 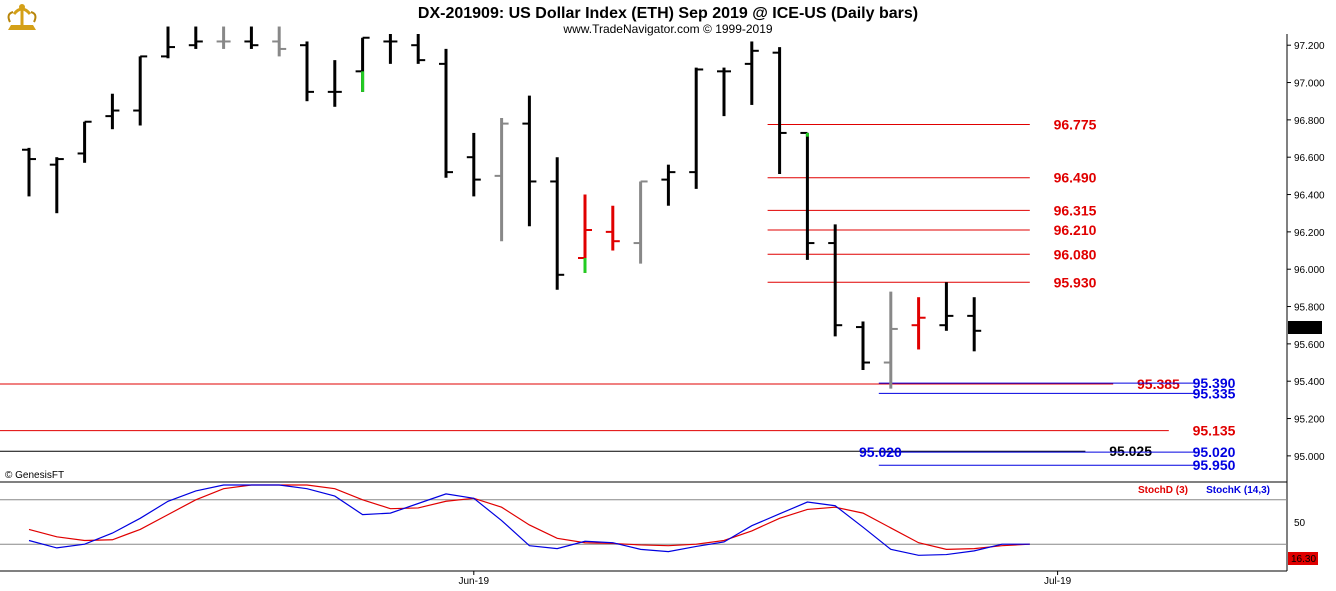 What do you see at coordinates (1214, 465) in the screenshot?
I see `price-level-label: 95.950` at bounding box center [1214, 465].